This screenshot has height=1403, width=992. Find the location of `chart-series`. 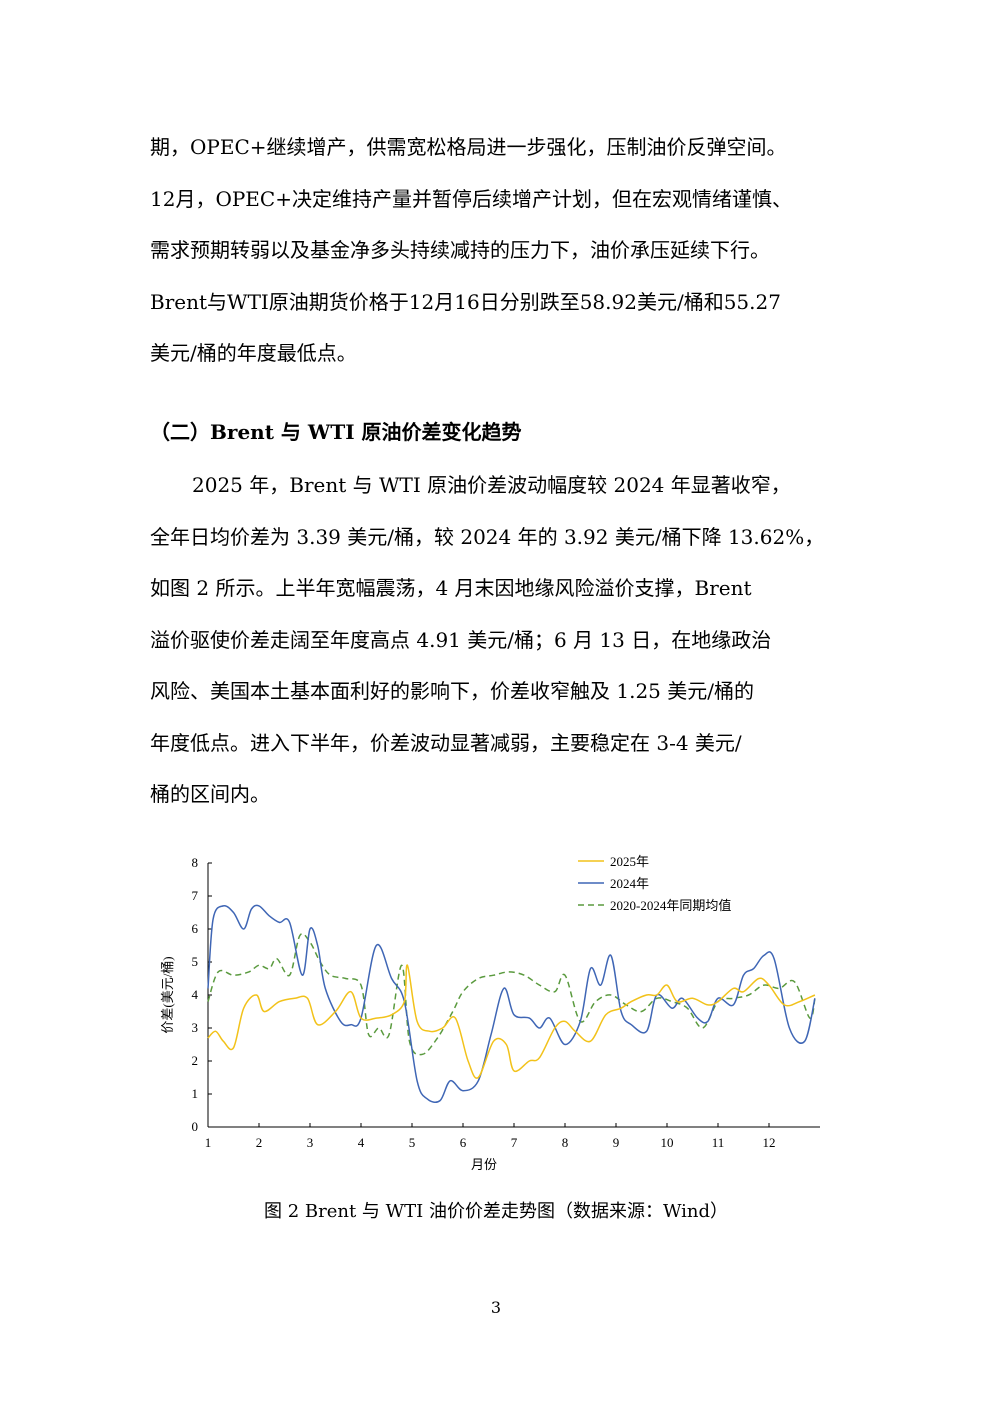

chart-series is located at coordinates (511, 1004).